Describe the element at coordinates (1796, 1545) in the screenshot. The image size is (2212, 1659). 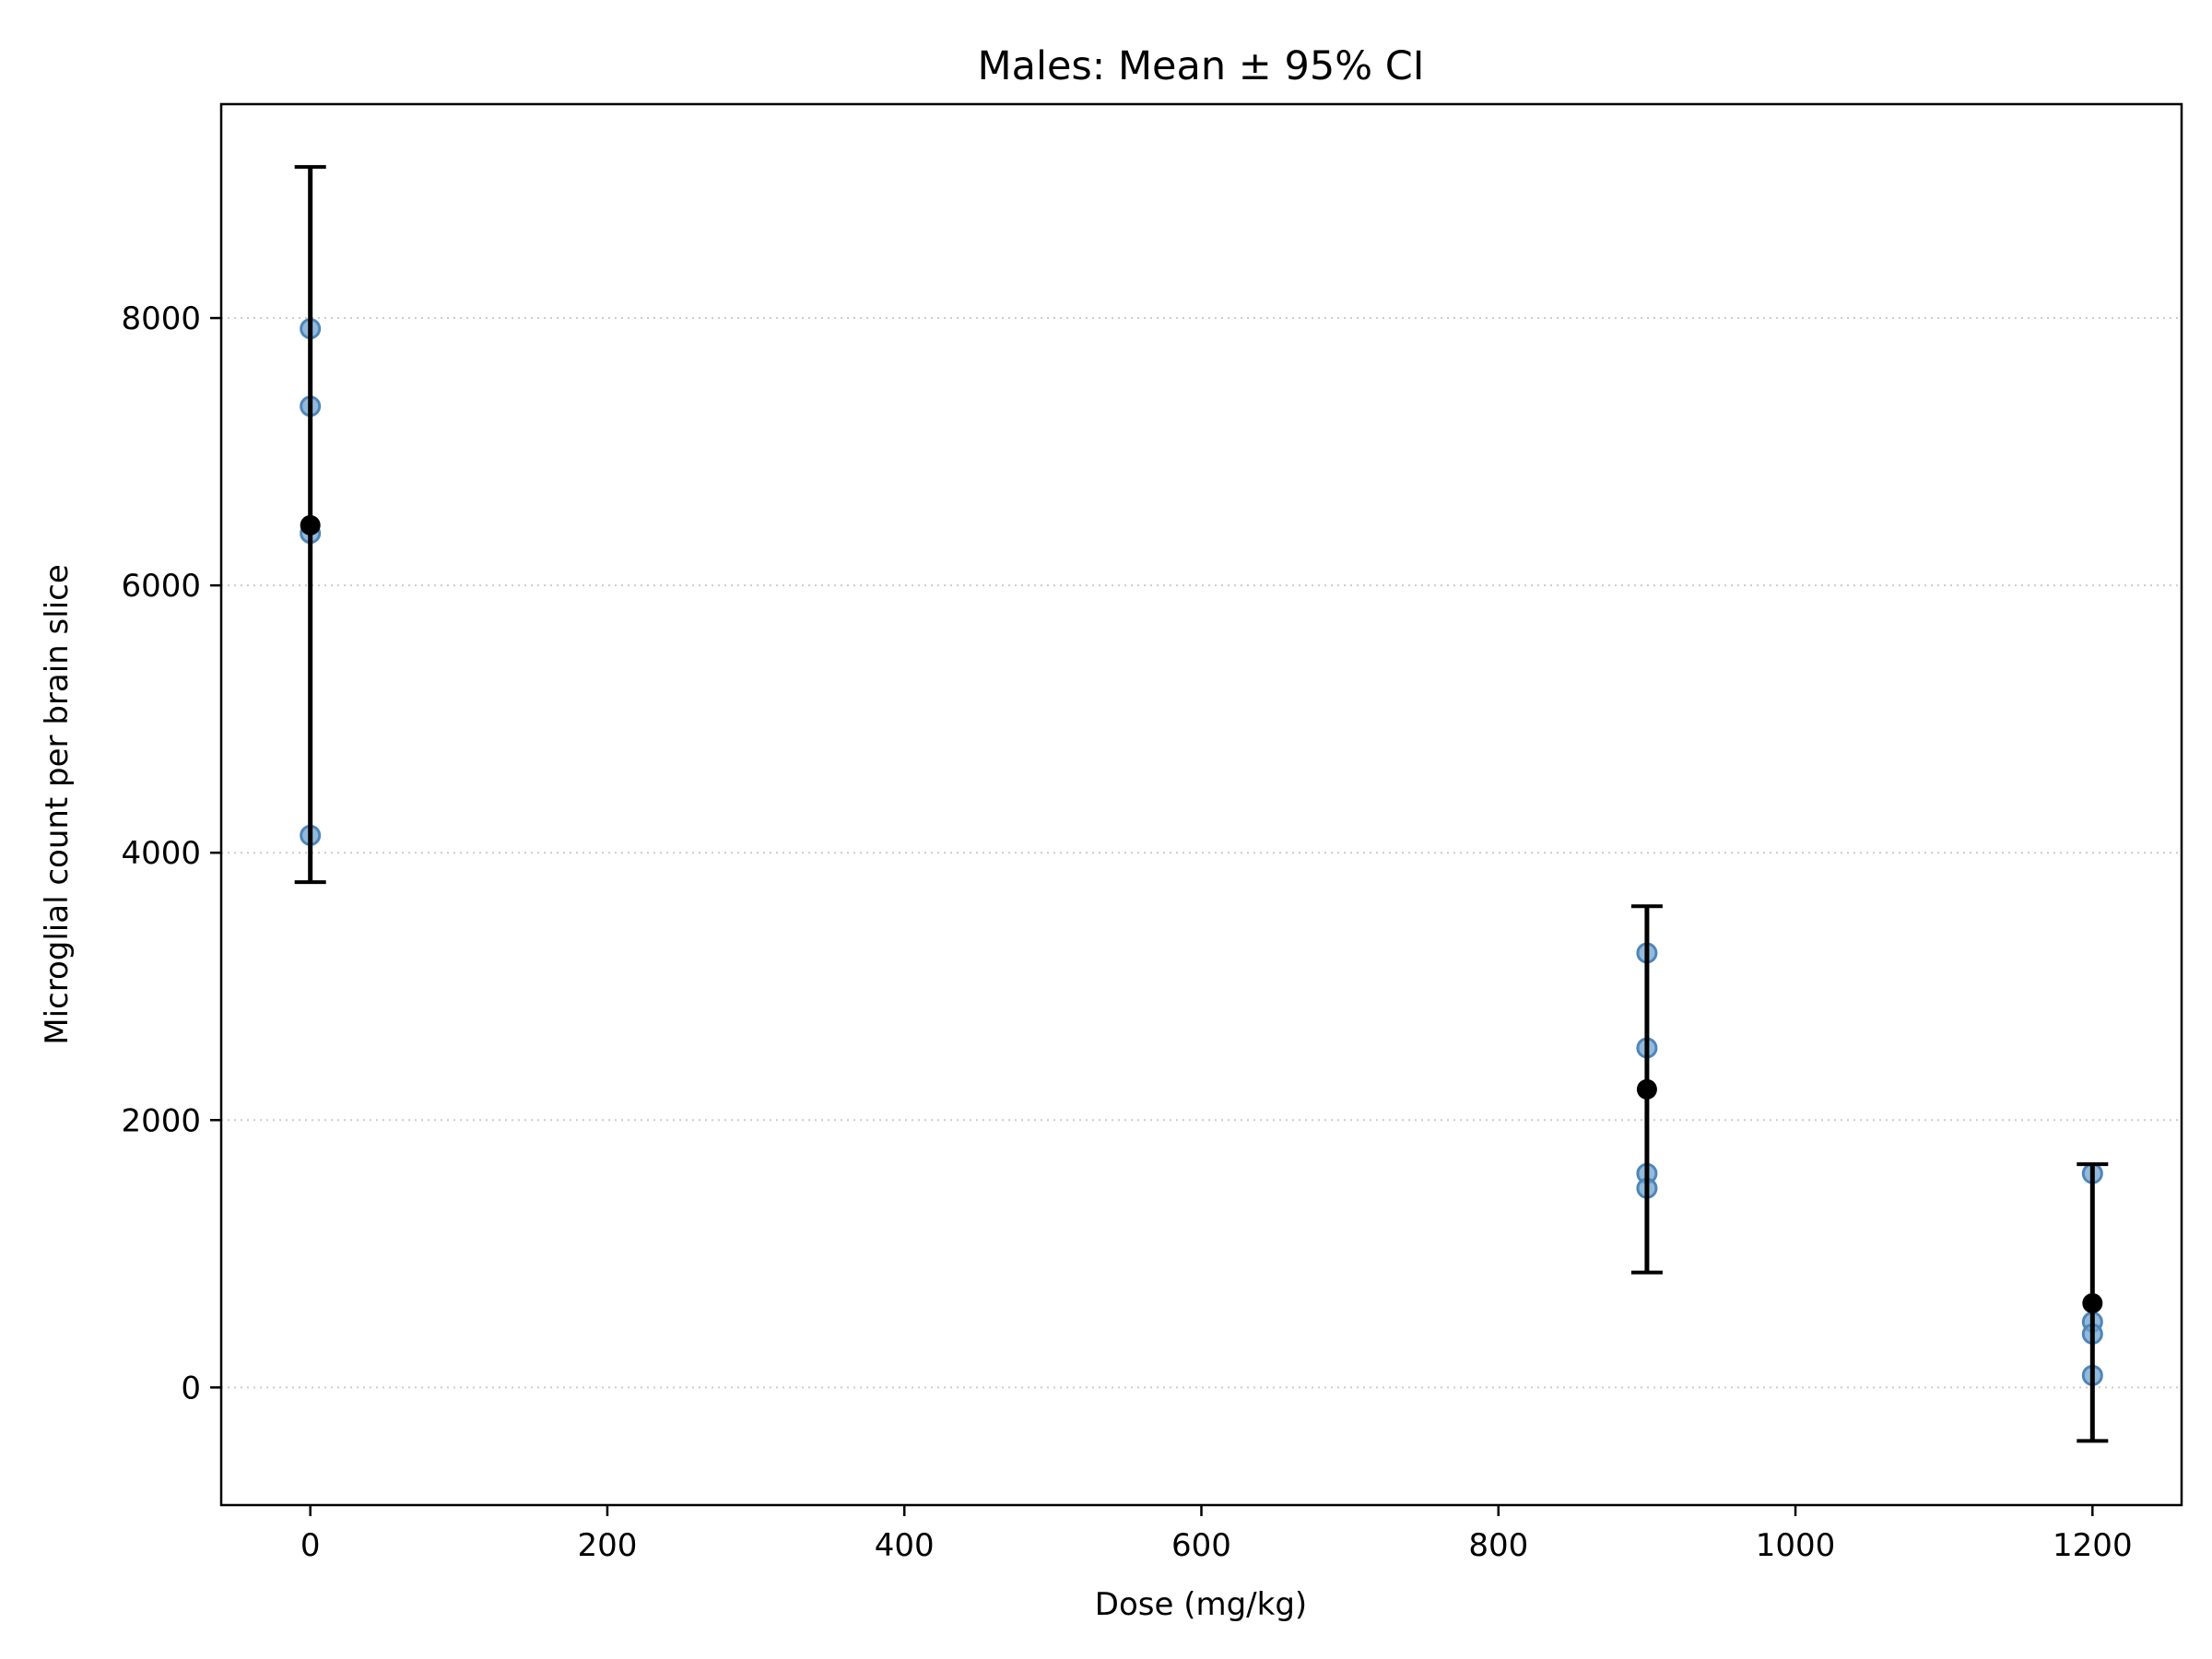
I see `x-tick-label: 1000` at that location.